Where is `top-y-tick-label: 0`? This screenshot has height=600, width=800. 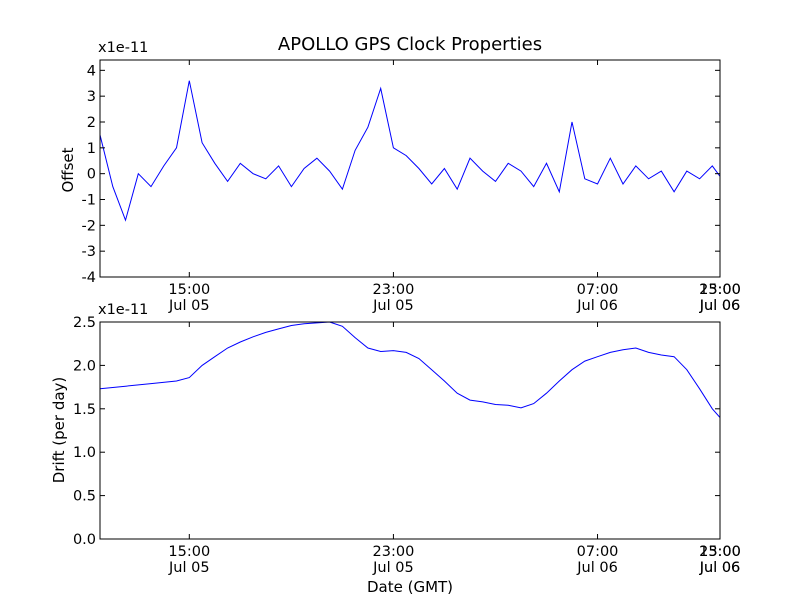
top-y-tick-label: 0 is located at coordinates (91, 175).